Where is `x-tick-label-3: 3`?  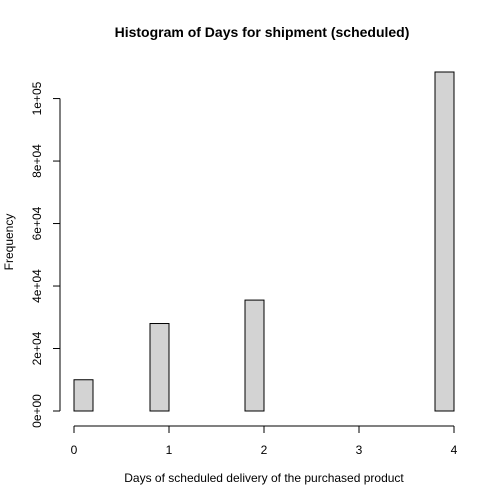 x-tick-label-3: 3 is located at coordinates (359, 450).